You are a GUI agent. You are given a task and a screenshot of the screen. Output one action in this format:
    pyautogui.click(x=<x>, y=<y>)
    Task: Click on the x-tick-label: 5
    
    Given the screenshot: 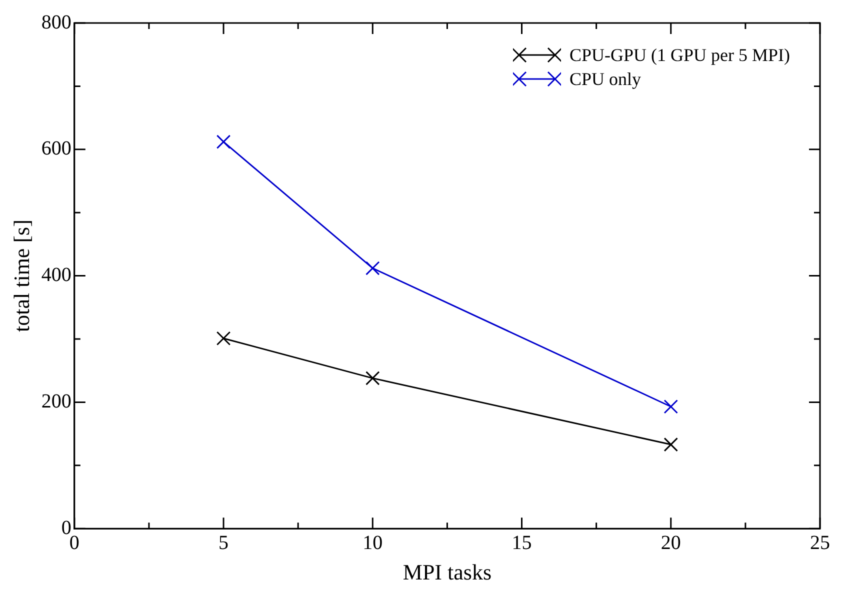 What is the action you would take?
    pyautogui.click(x=223, y=543)
    